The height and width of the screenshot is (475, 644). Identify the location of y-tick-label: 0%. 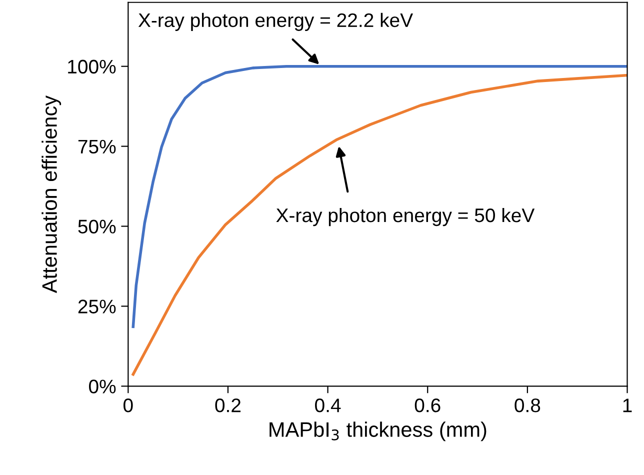
(102, 387).